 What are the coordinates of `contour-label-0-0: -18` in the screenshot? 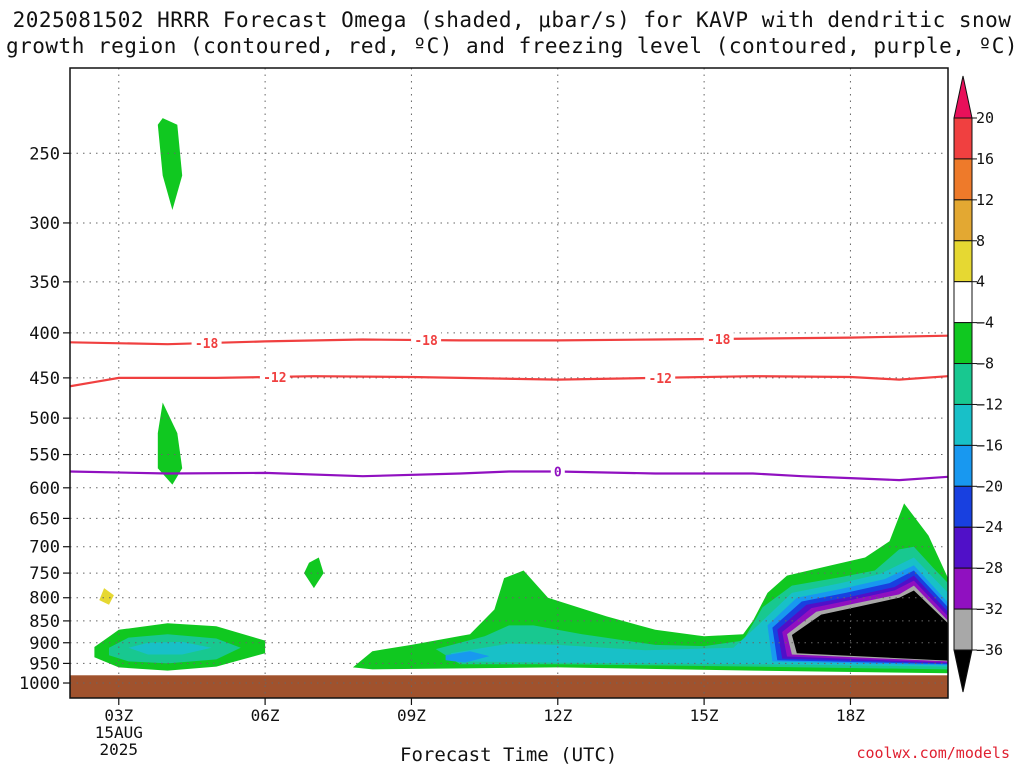 It's located at (207, 344).